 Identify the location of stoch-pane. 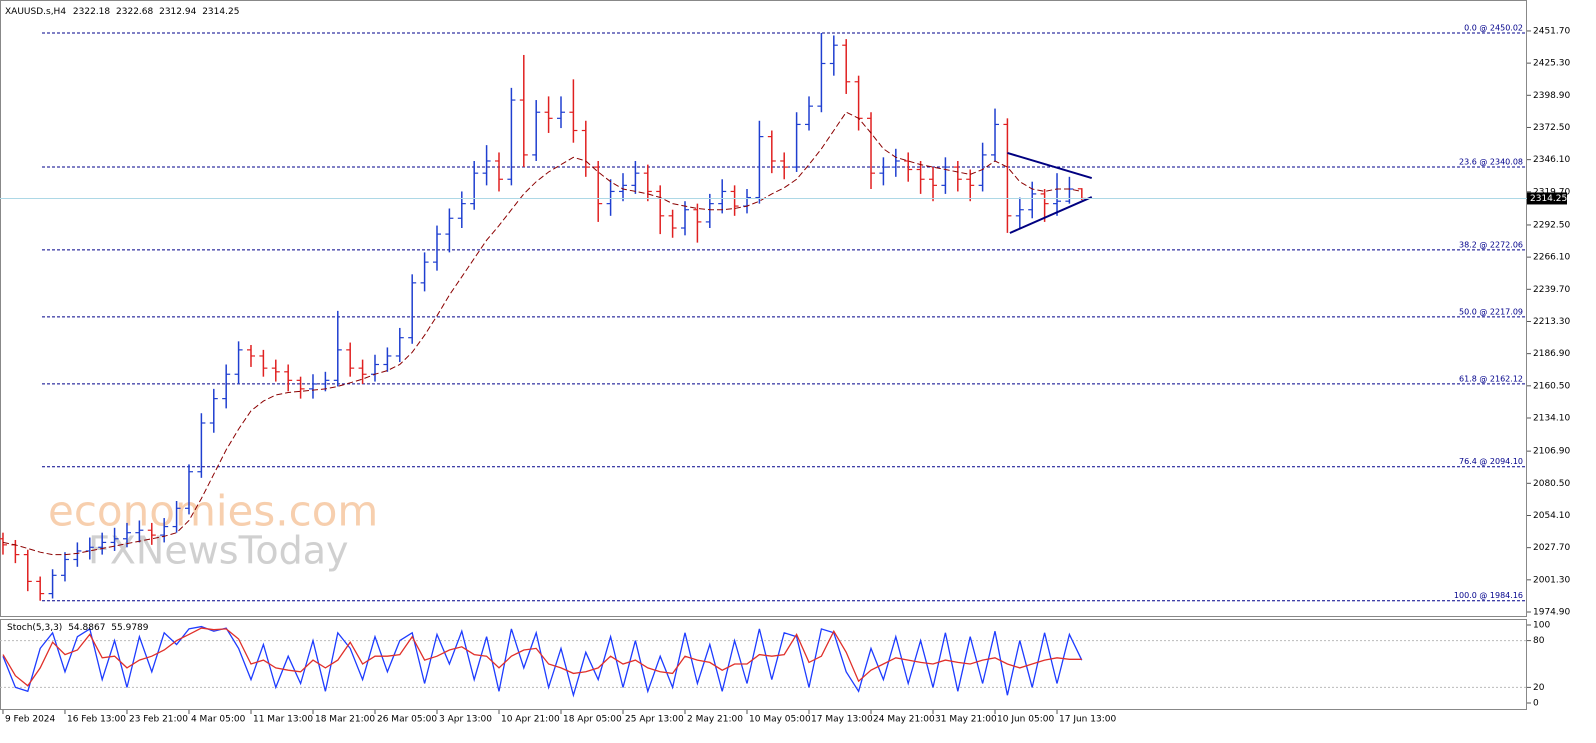
(763, 664).